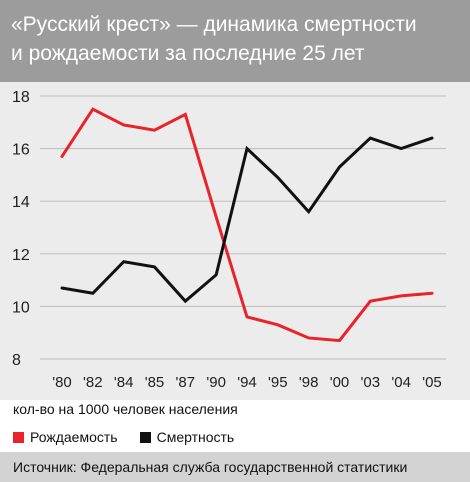 Image resolution: width=470 pixels, height=482 pixels. Describe the element at coordinates (93, 382) in the screenshot. I see `x-tick-label: '82` at that location.